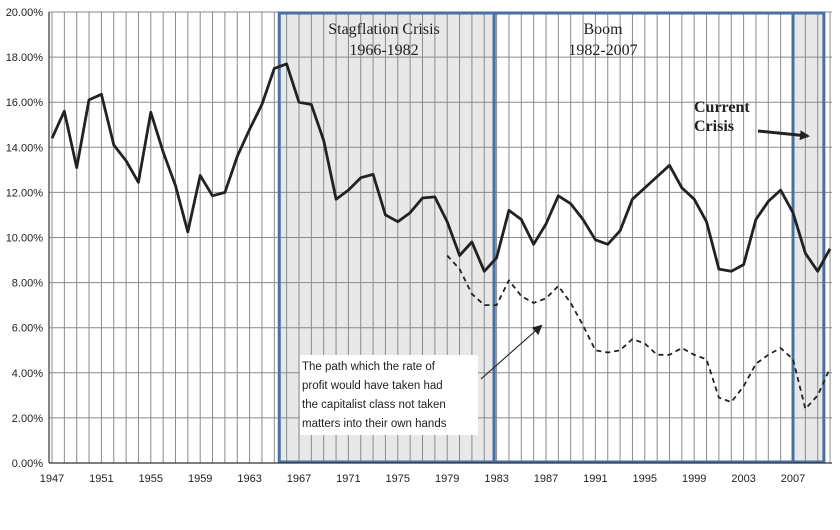 The image size is (840, 530). I want to click on x-tick-label: 1951, so click(101, 479).